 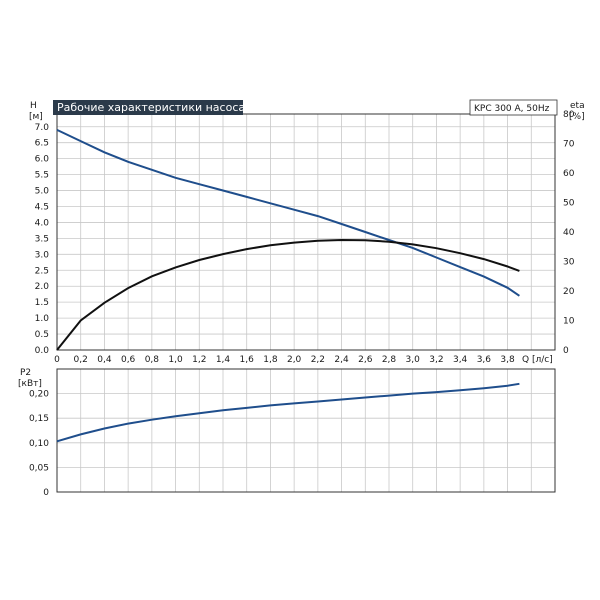 I want to click on x-tick-label: 0, so click(x=57, y=360).